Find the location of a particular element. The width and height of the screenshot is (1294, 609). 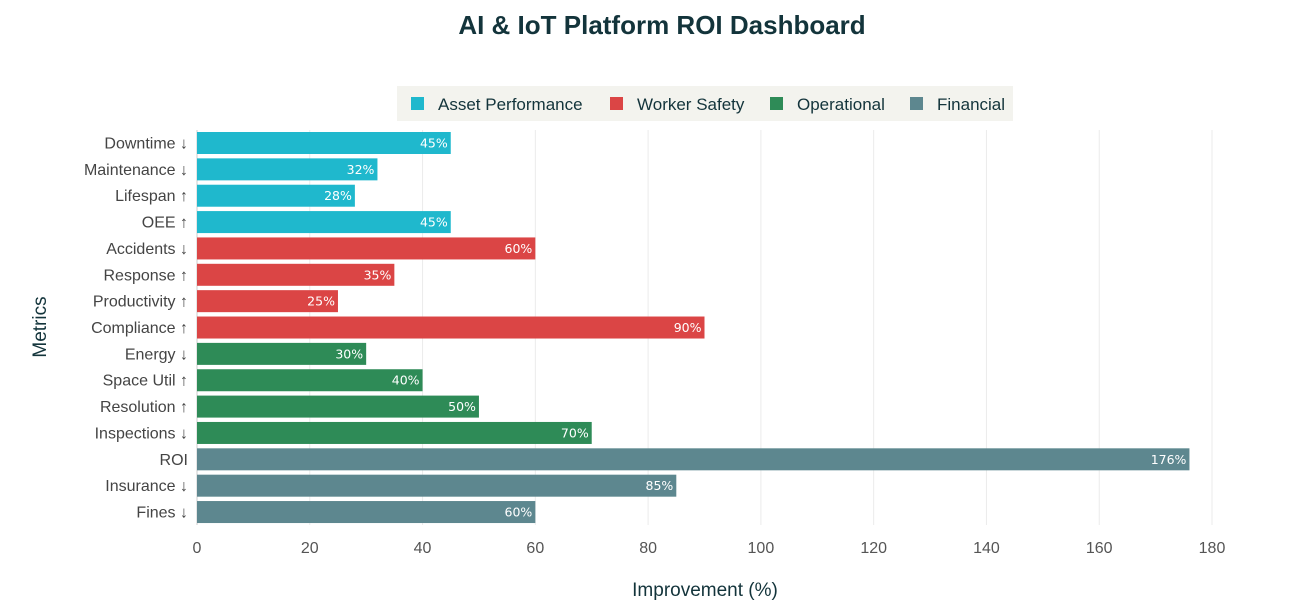

x-tick-label: 100 is located at coordinates (761, 548).